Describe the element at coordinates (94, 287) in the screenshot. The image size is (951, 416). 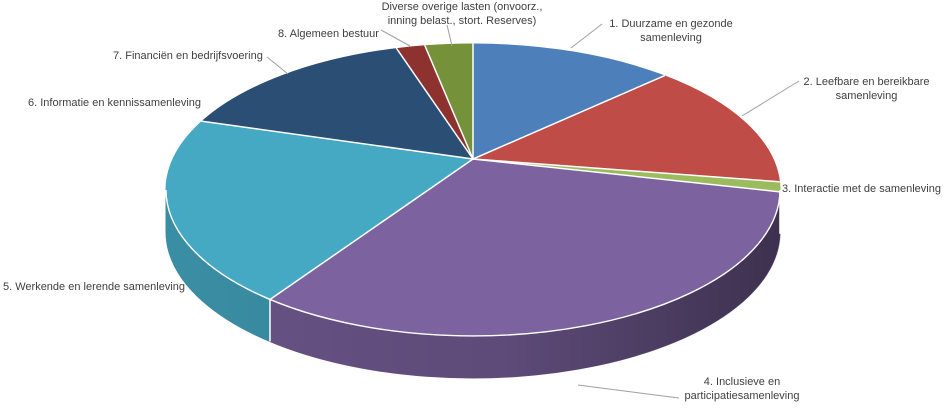
I see `slice-label-5: 5. Werkende en lerende samenleving` at that location.